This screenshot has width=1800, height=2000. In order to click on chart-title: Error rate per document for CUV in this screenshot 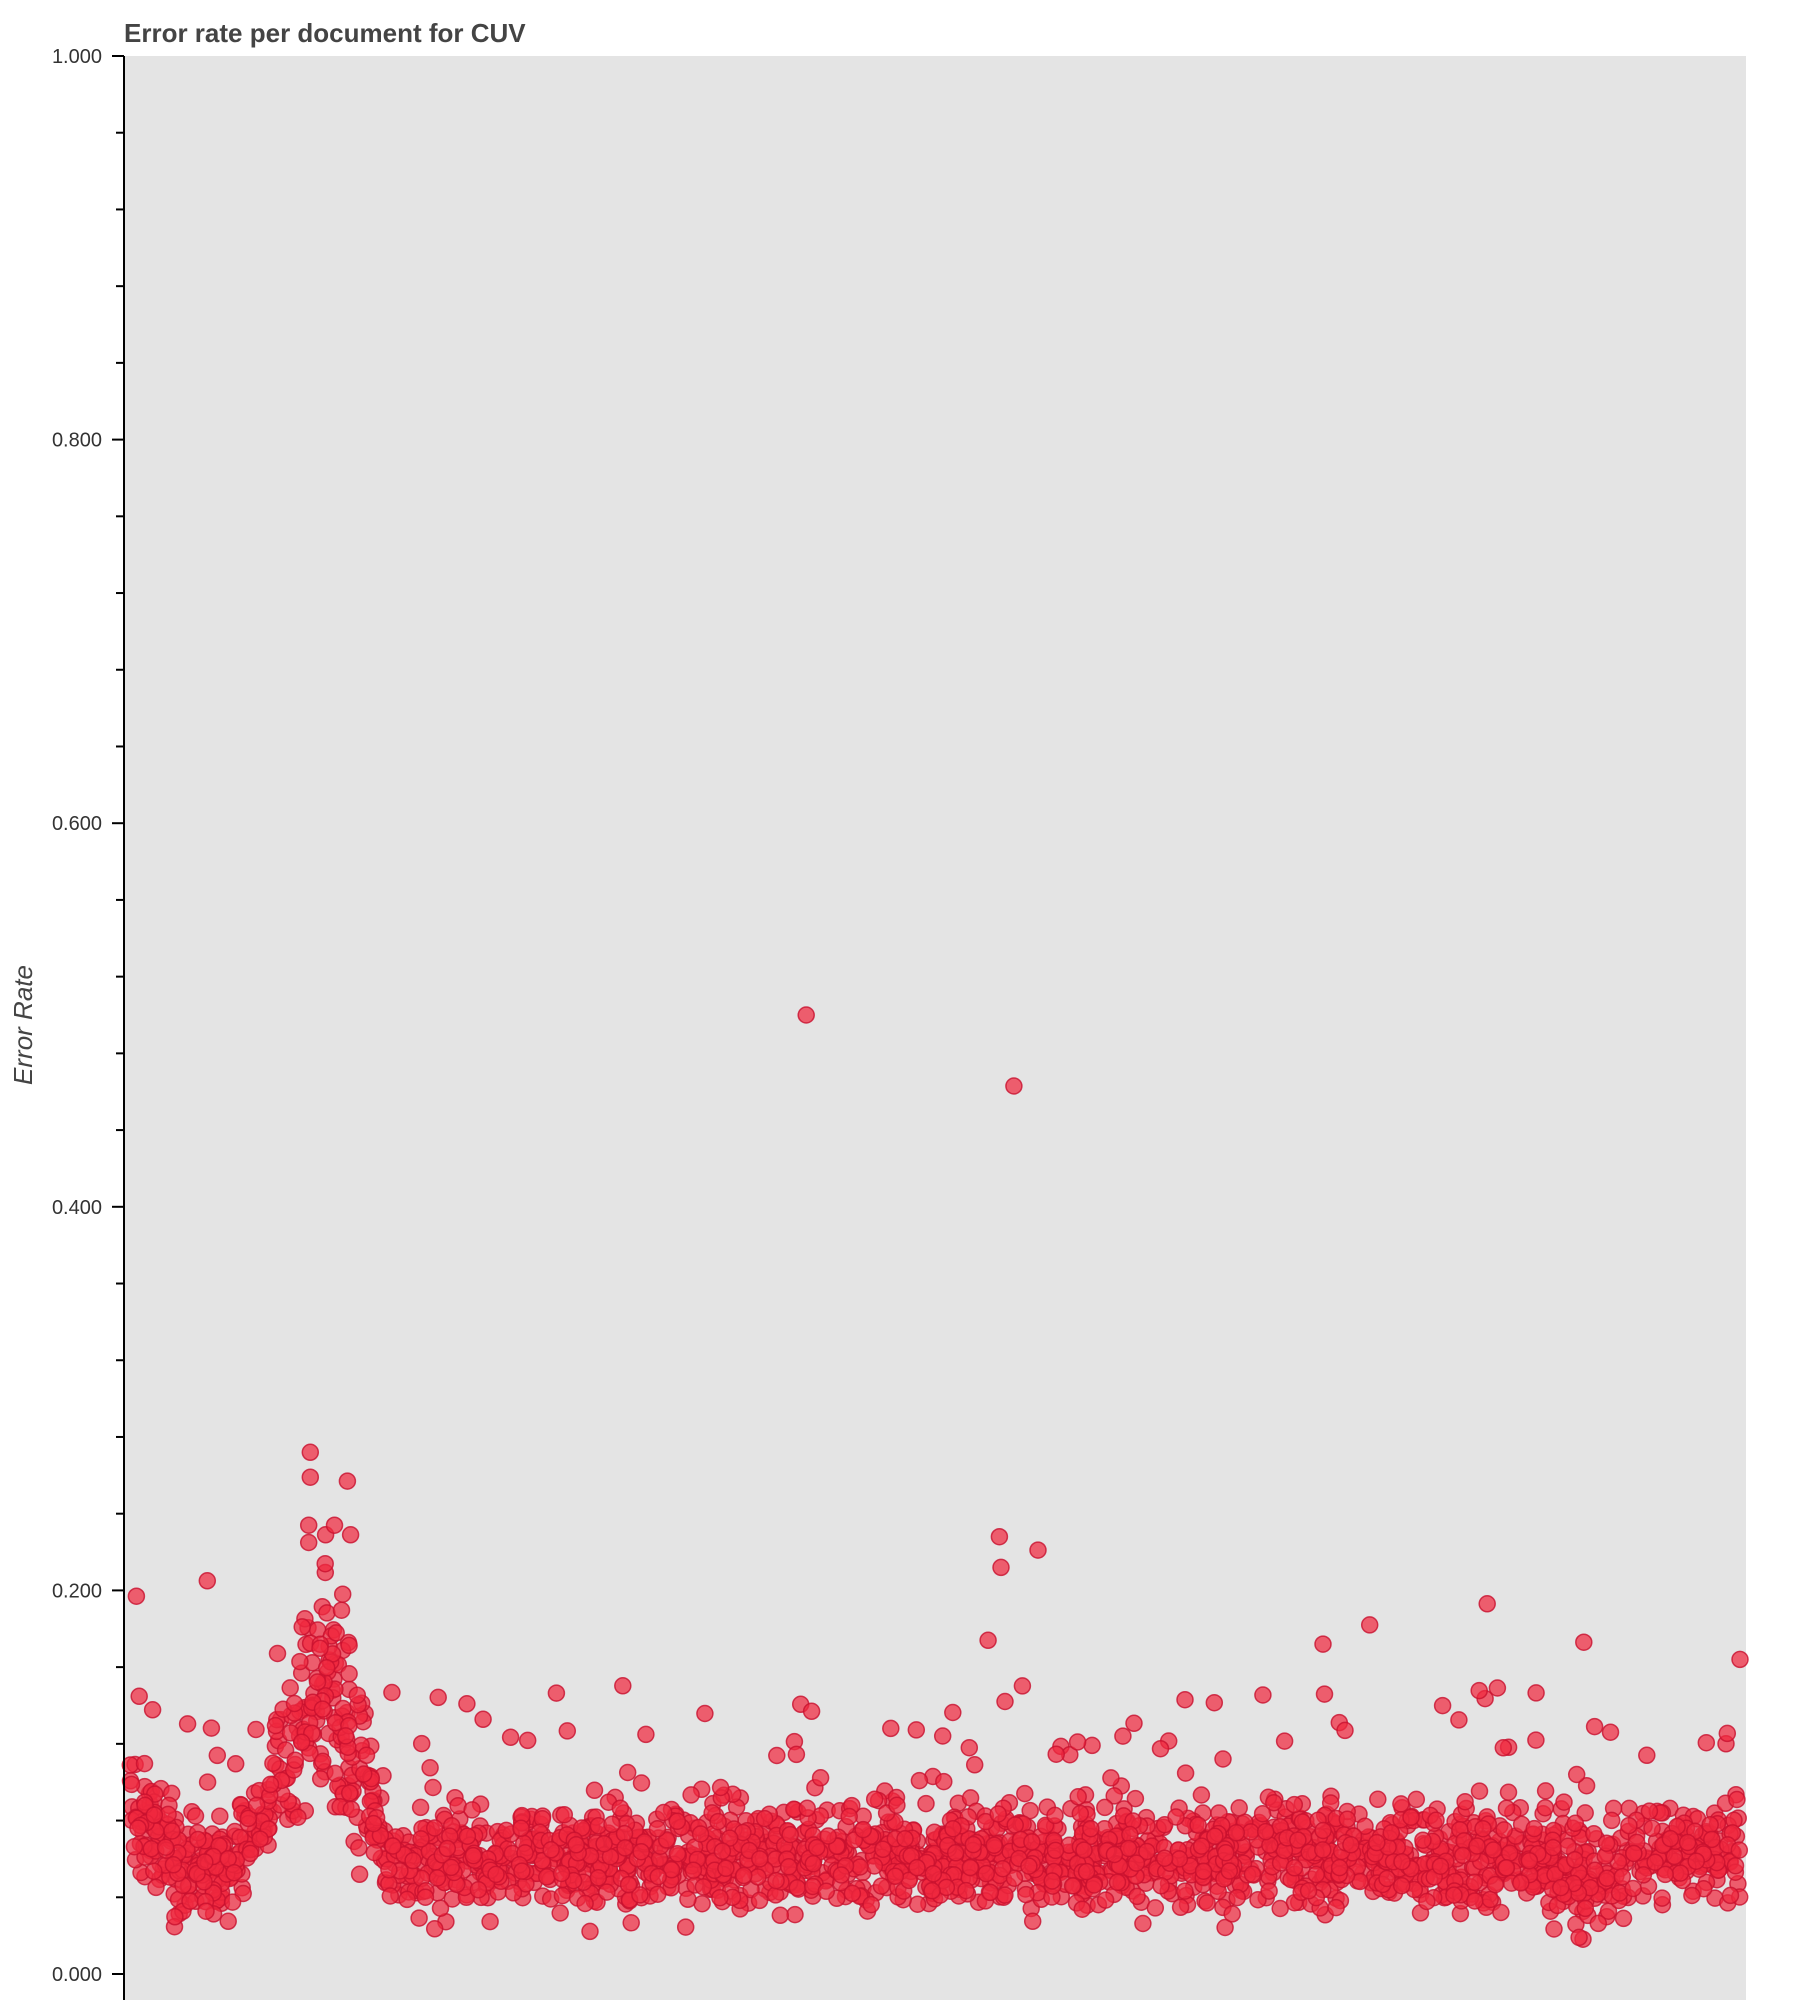, I will do `click(325, 33)`.